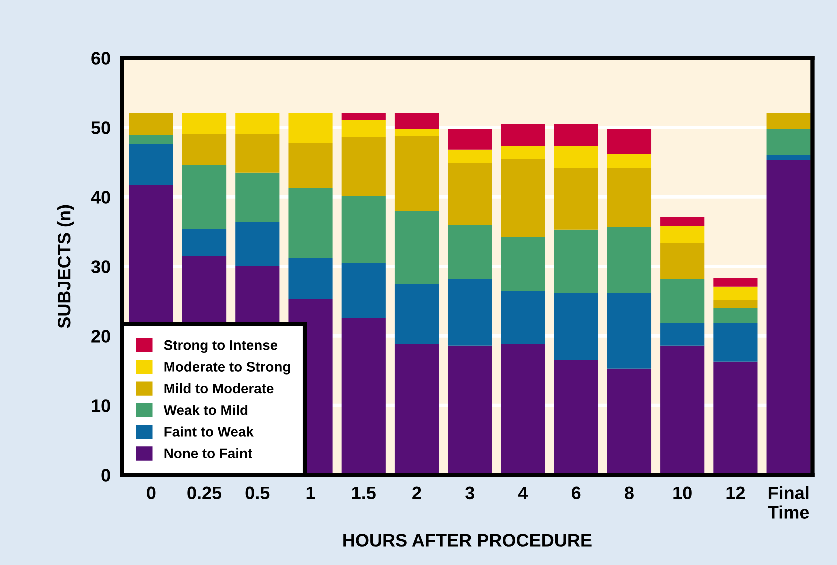 The width and height of the screenshot is (837, 565). Describe the element at coordinates (468, 540) in the screenshot. I see `x-axis-title: HOURS AFTER PROCEDURE` at that location.